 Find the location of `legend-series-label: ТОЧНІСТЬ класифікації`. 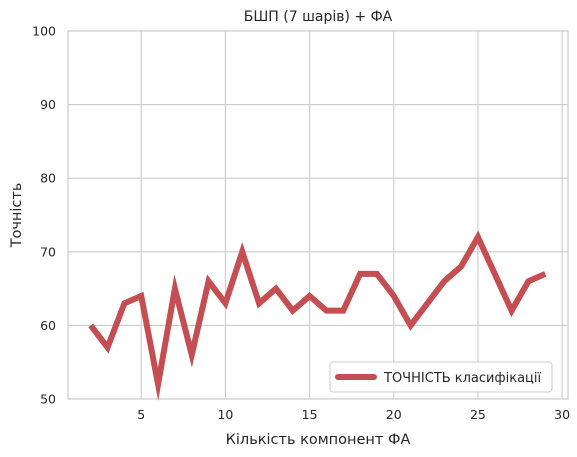

legend-series-label: ТОЧНІСТЬ класифікації is located at coordinates (462, 378).